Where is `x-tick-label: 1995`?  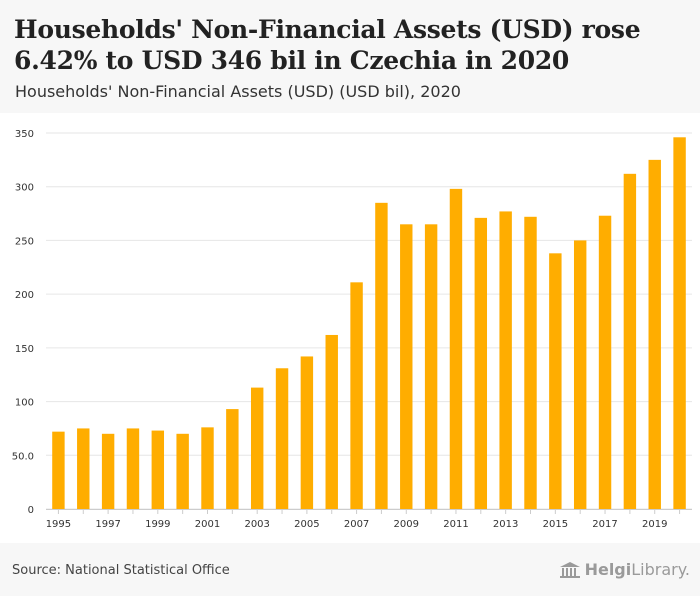
x-tick-label: 1995 is located at coordinates (58, 524).